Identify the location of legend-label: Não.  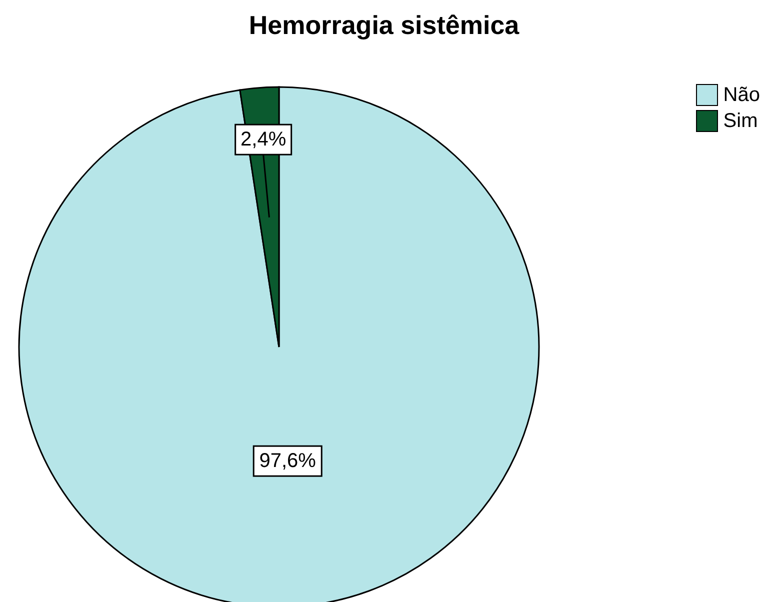
(741, 95).